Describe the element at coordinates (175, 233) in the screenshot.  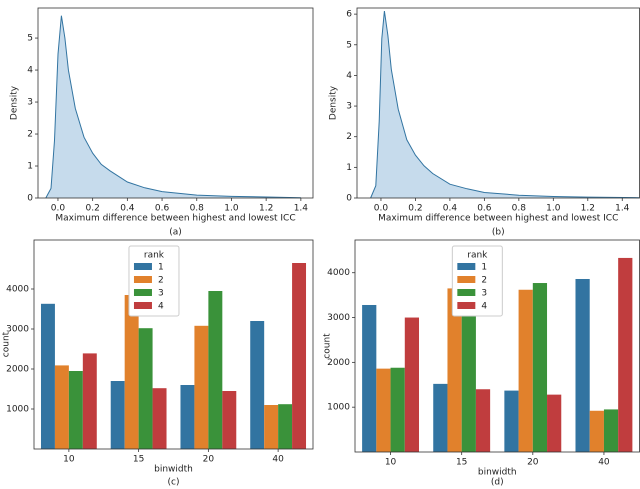
I see `caption: (a)` at that location.